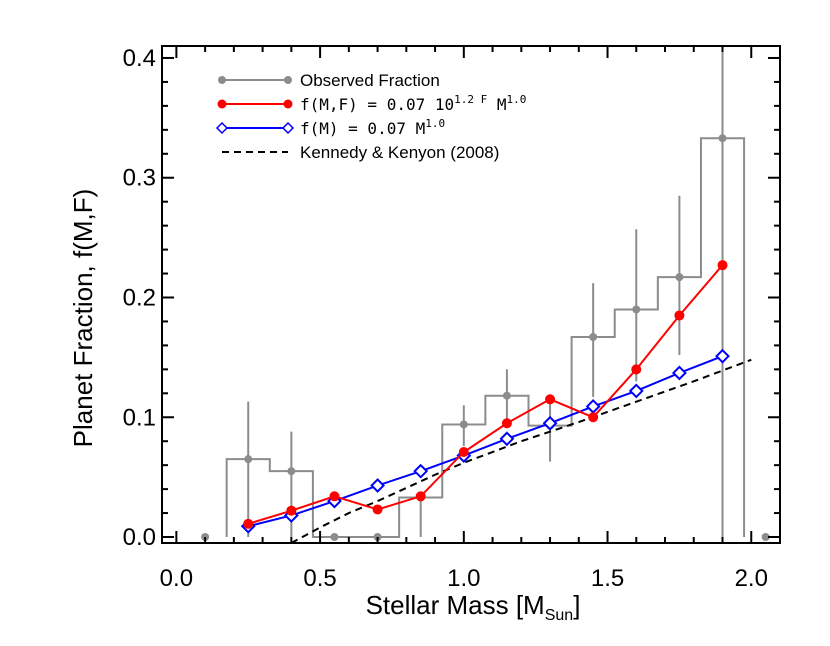 The width and height of the screenshot is (830, 646). I want to click on y-tick-label: 0.0, so click(139, 537).